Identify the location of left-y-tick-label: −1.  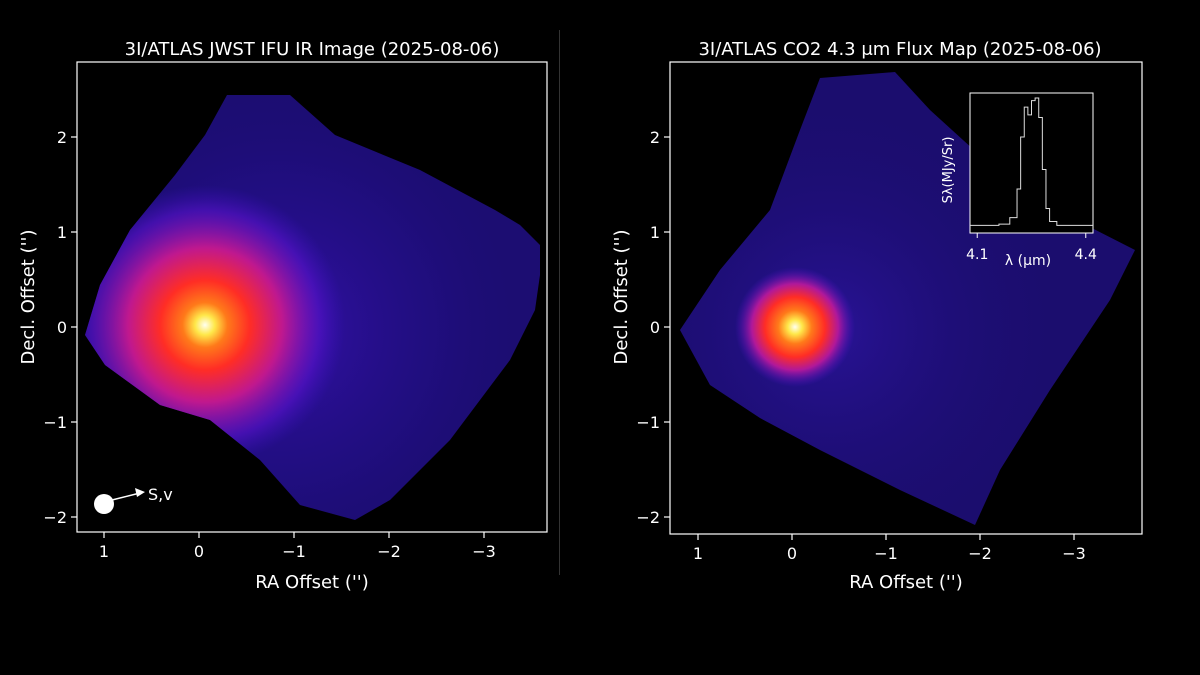
(55, 422).